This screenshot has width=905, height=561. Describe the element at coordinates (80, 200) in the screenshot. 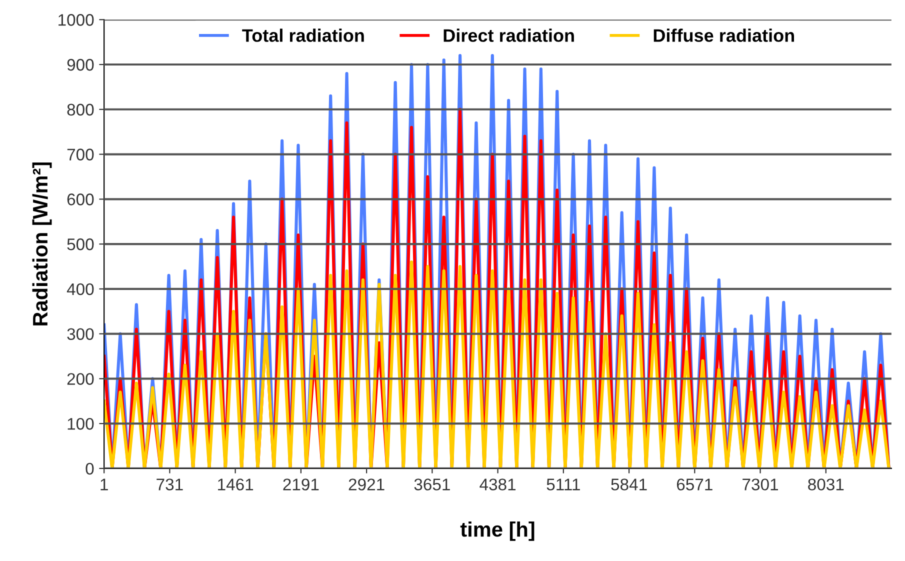

I see `y-tick-label: 600` at that location.